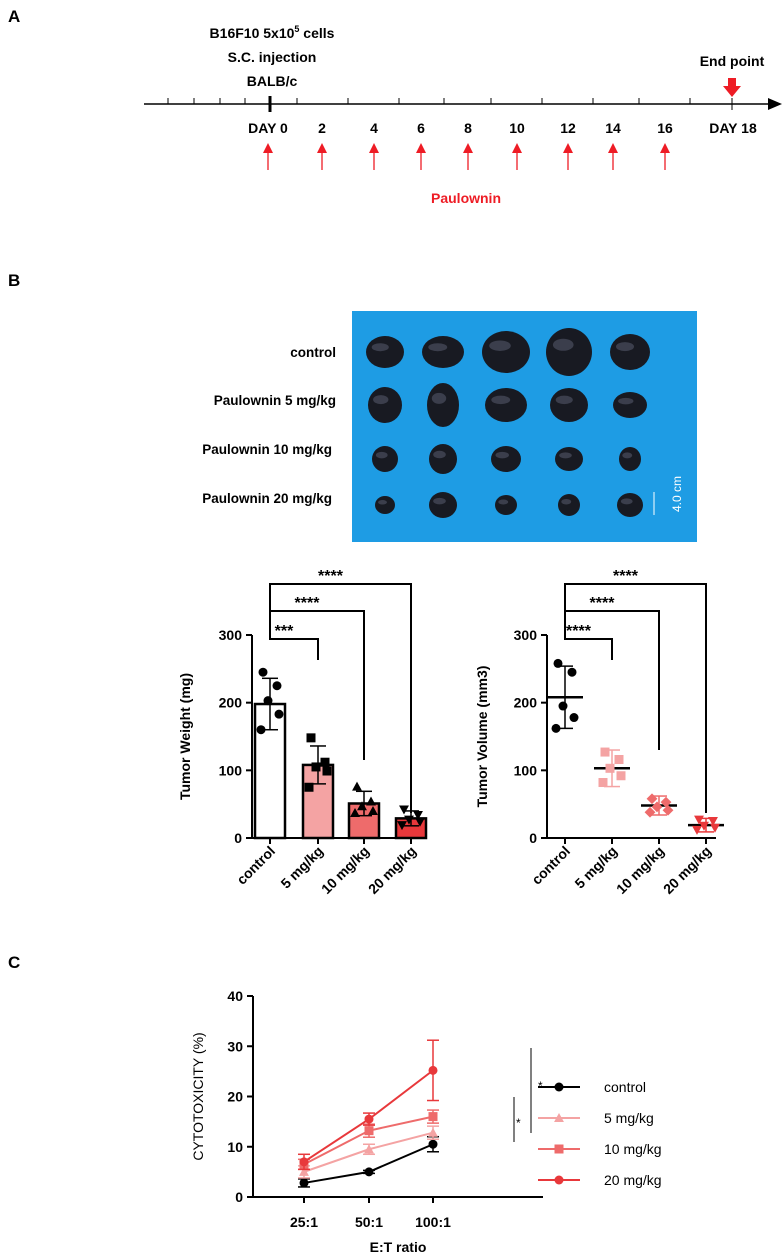 Image resolution: width=782 pixels, height=1258 pixels. Describe the element at coordinates (633, 1180) in the screenshot. I see `cyto-legend-label-20-mg-kg: 20 mg/kg` at that location.